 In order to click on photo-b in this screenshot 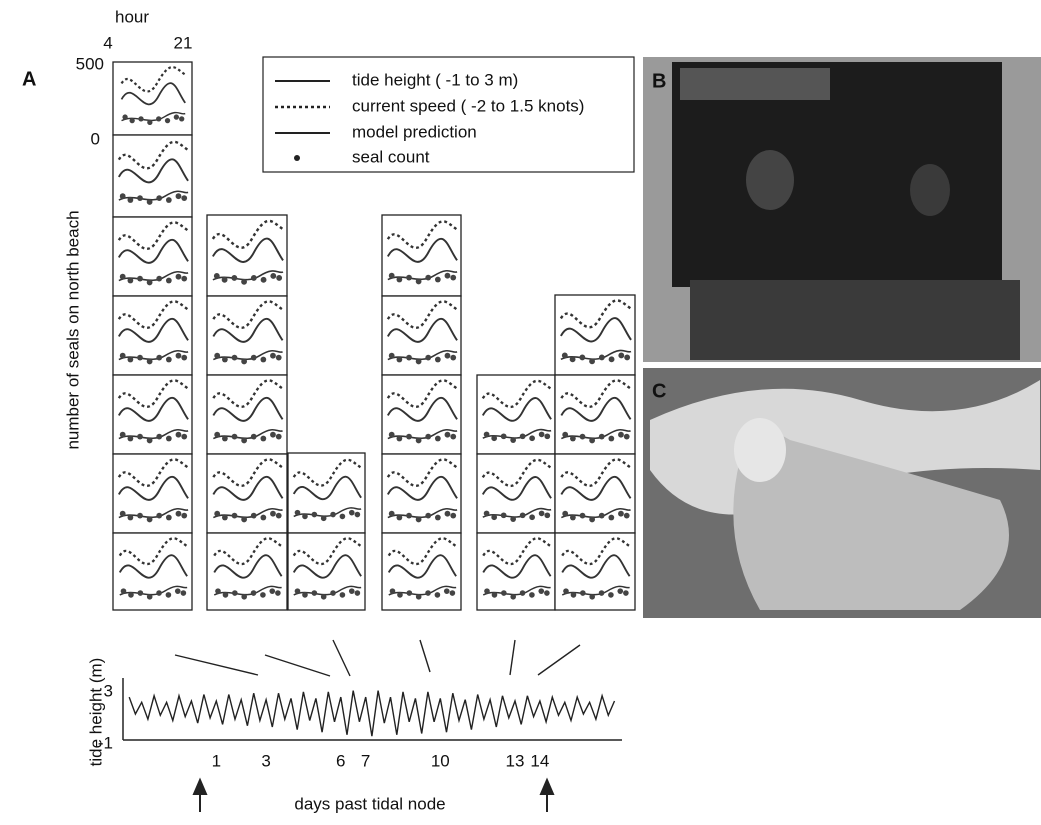, I will do `click(842, 209)`.